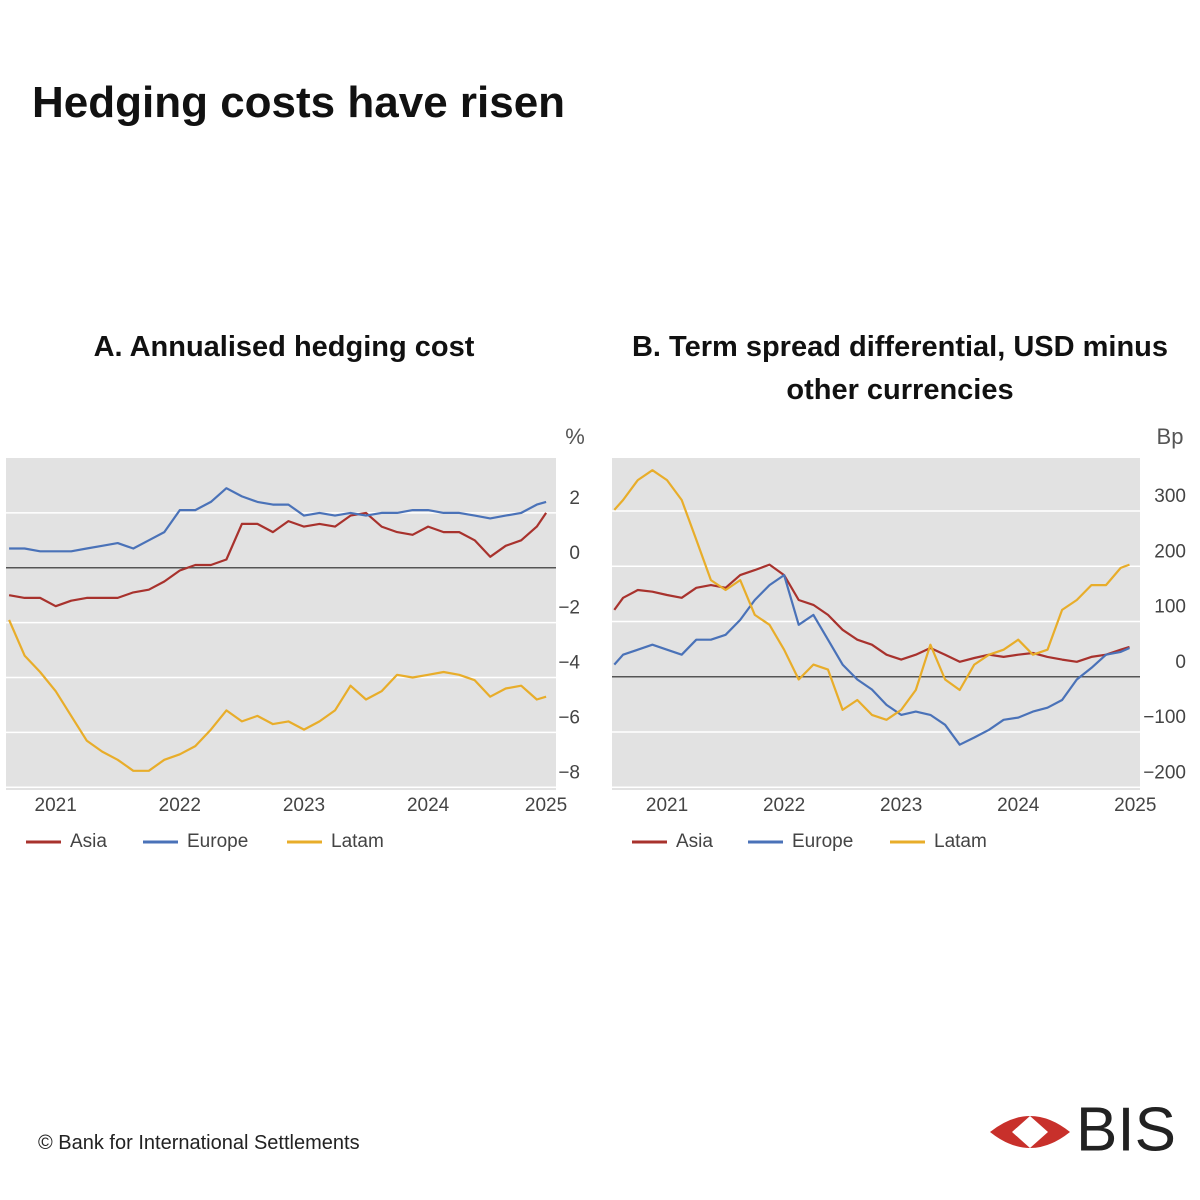 Image resolution: width=1200 pixels, height=1200 pixels. I want to click on y-tick-label: −8, so click(569, 772).